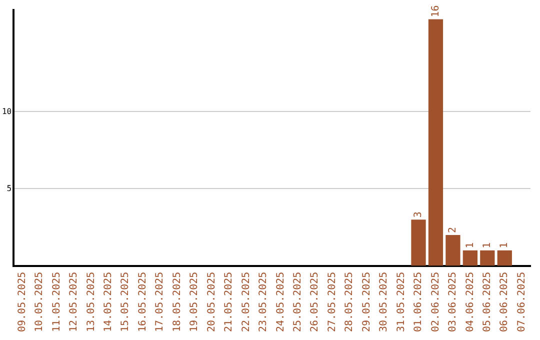 The width and height of the screenshot is (540, 340). What do you see at coordinates (212, 302) in the screenshot?
I see `x-tick-label: 20.05.2025` at bounding box center [212, 302].